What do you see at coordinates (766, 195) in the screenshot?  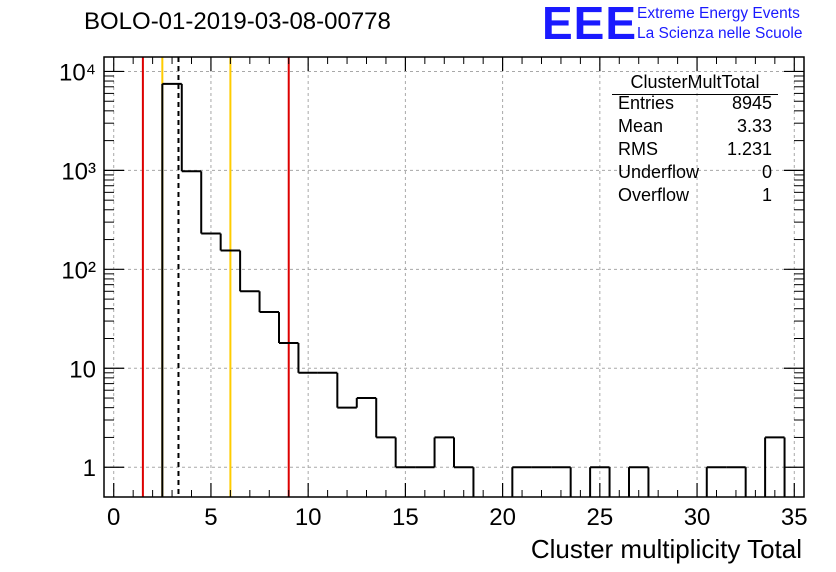 I see `stat-value: 1` at bounding box center [766, 195].